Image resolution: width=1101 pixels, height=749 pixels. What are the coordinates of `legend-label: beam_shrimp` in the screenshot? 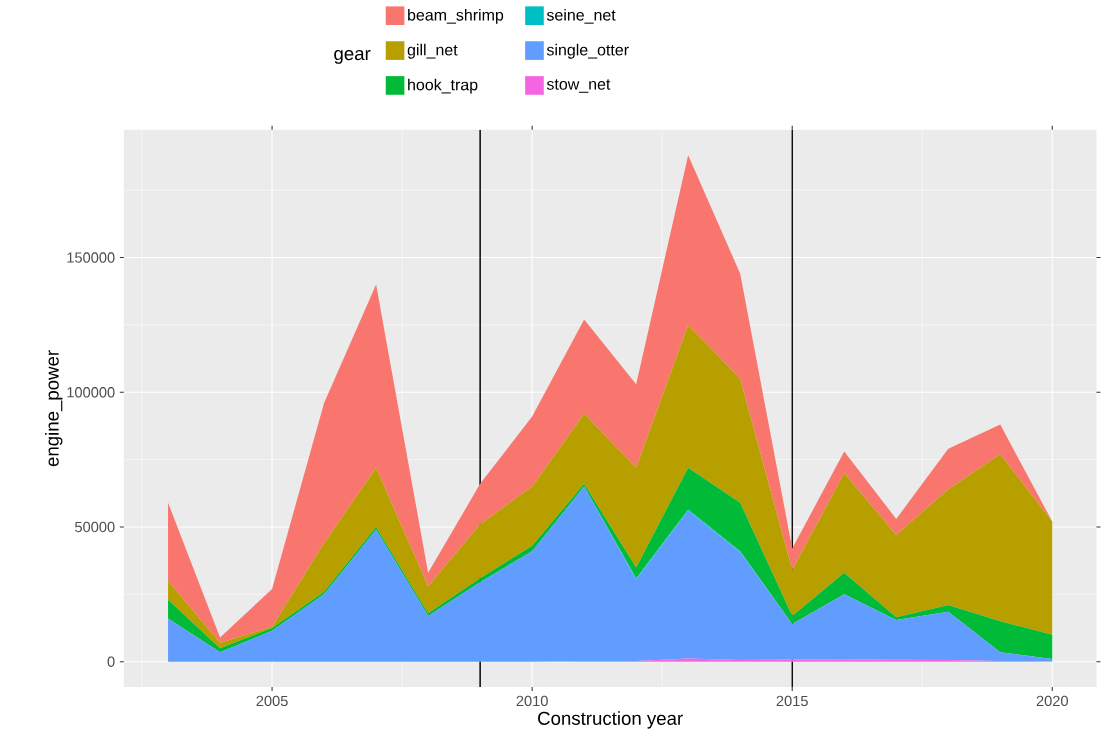 It's located at (456, 16).